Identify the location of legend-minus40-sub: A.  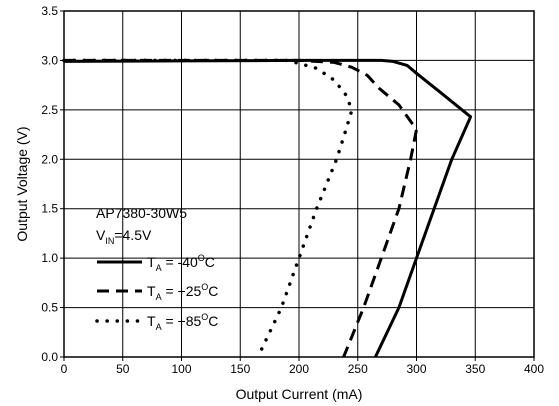
(159, 268).